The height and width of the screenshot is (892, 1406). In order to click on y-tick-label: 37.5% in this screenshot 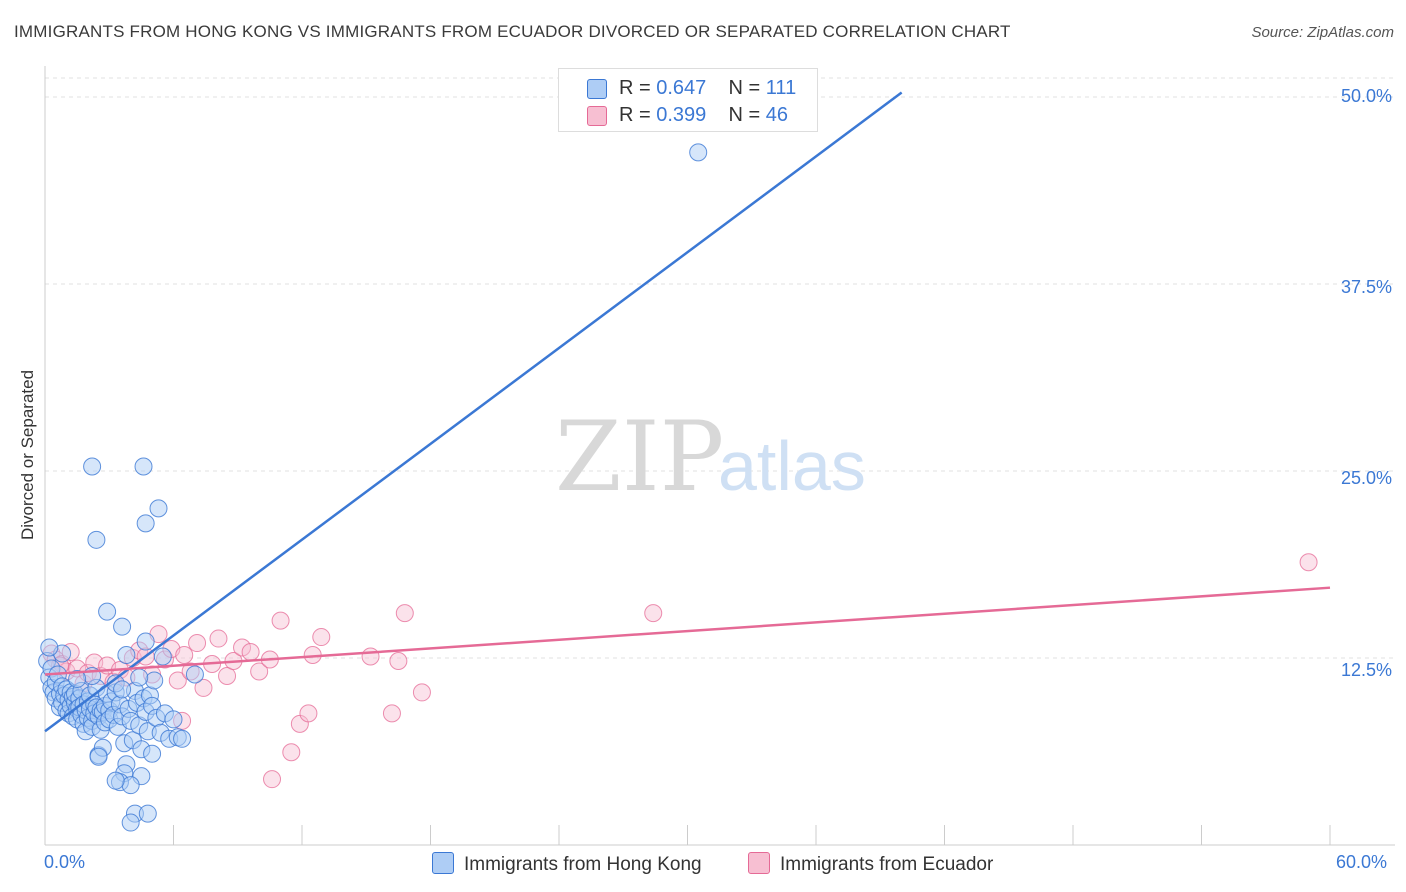, I will do `click(1366, 287)`.